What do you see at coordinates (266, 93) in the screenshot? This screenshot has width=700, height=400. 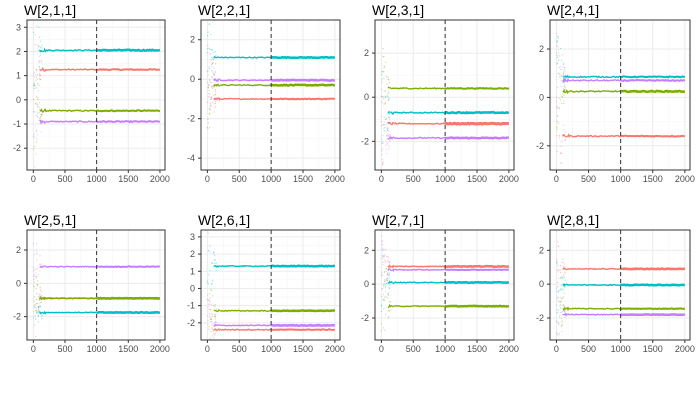 I see `trace-panel: W[2,2,1] 0 500 1000 1500 2000 -4 -2 0 2` at bounding box center [266, 93].